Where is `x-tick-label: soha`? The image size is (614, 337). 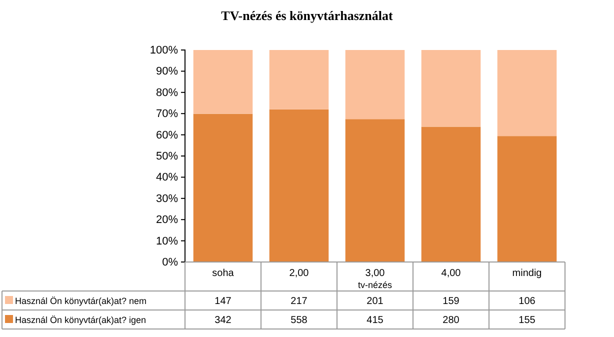 x-tick-label: soha is located at coordinates (223, 273).